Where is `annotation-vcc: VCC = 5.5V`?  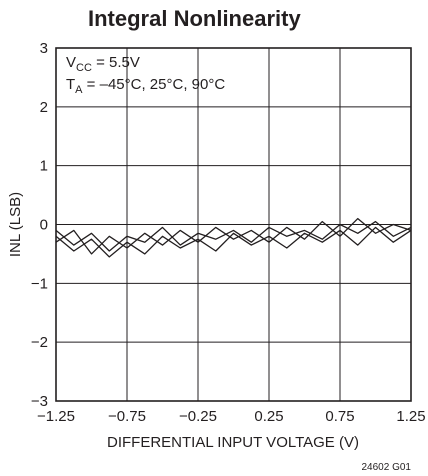
annotation-vcc: VCC = 5.5V is located at coordinates (103, 64).